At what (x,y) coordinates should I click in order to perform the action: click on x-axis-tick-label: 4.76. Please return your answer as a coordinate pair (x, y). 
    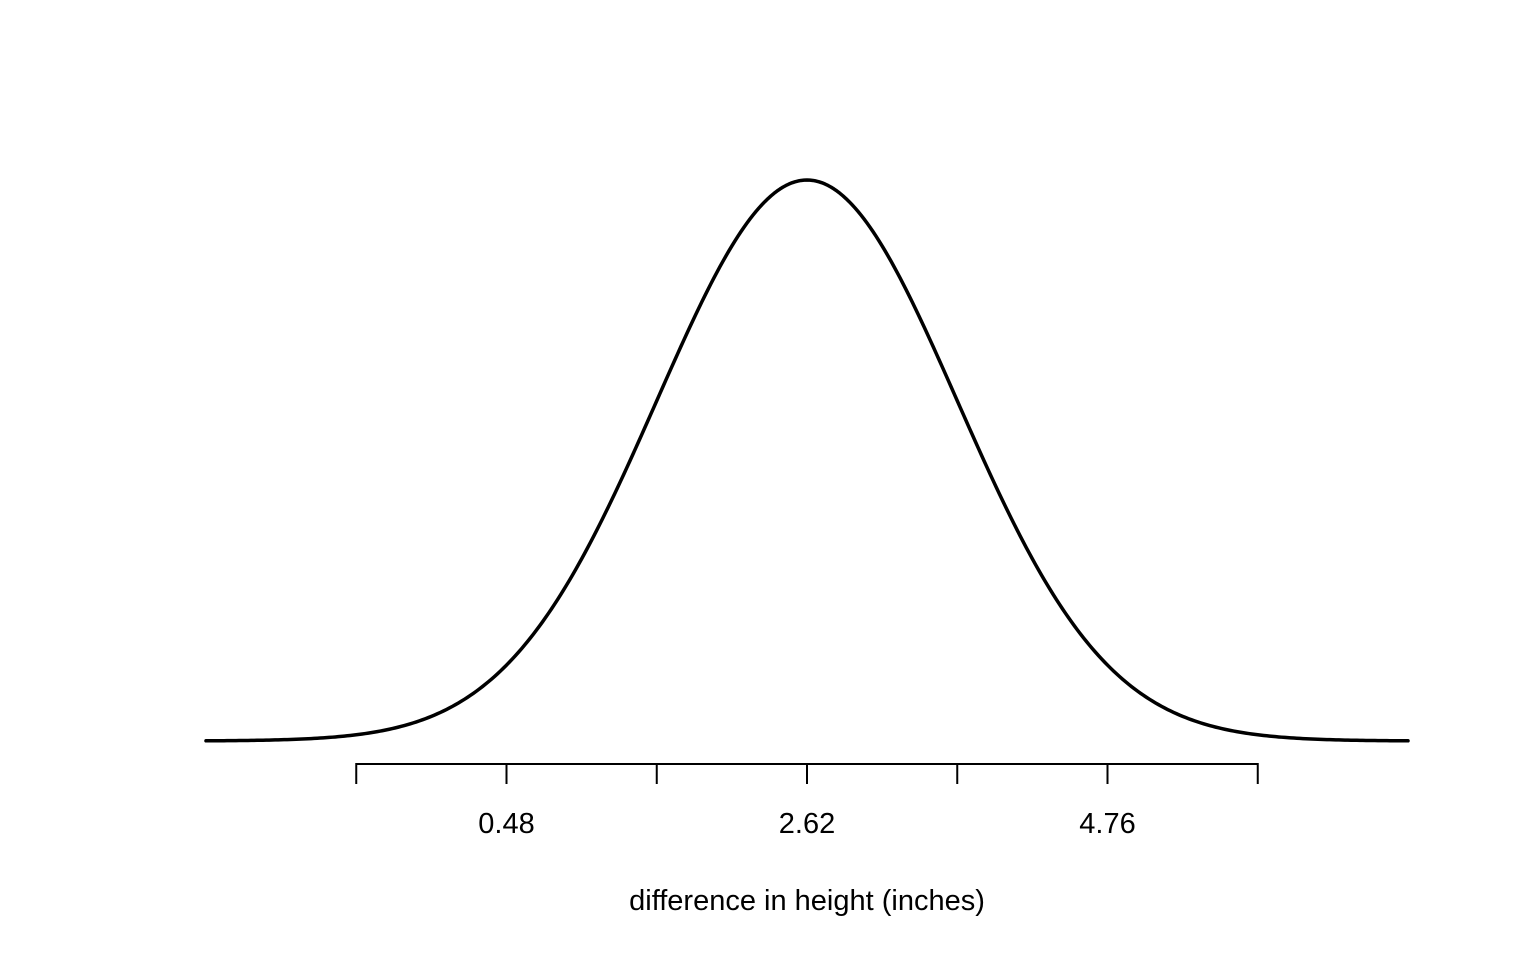
    Looking at the image, I should click on (1107, 824).